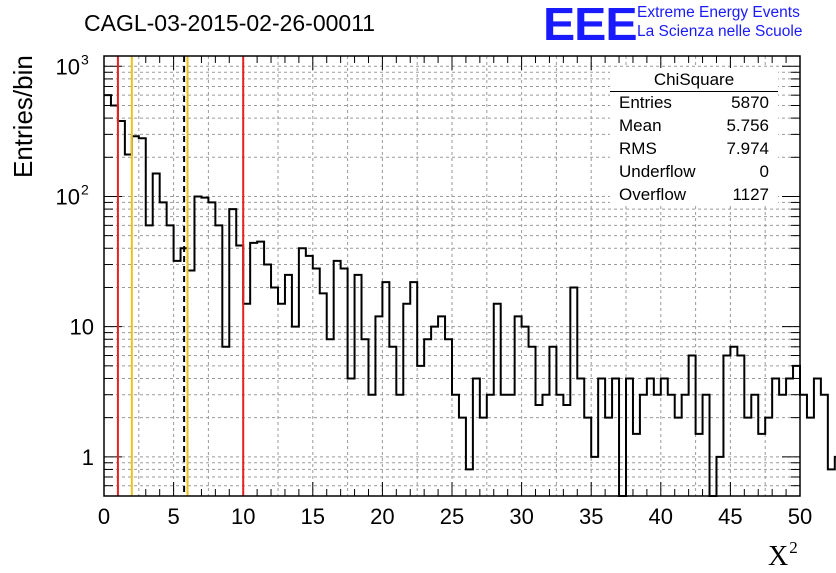  What do you see at coordinates (800, 516) in the screenshot?
I see `x-tick-label: 50` at bounding box center [800, 516].